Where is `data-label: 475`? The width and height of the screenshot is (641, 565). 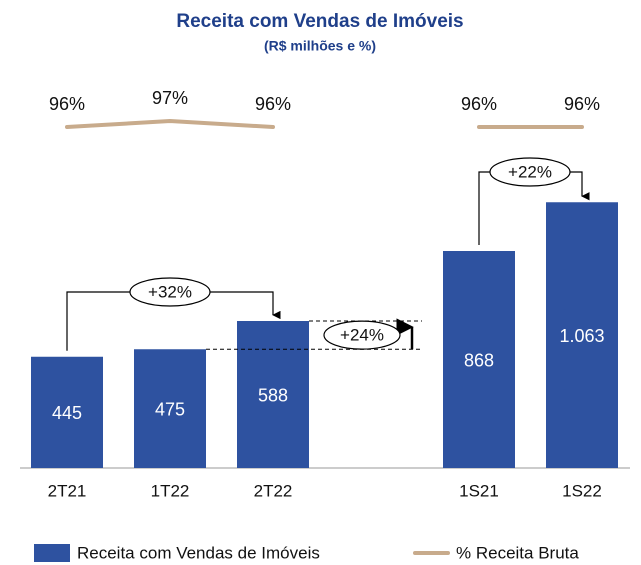
data-label: 475 is located at coordinates (170, 409).